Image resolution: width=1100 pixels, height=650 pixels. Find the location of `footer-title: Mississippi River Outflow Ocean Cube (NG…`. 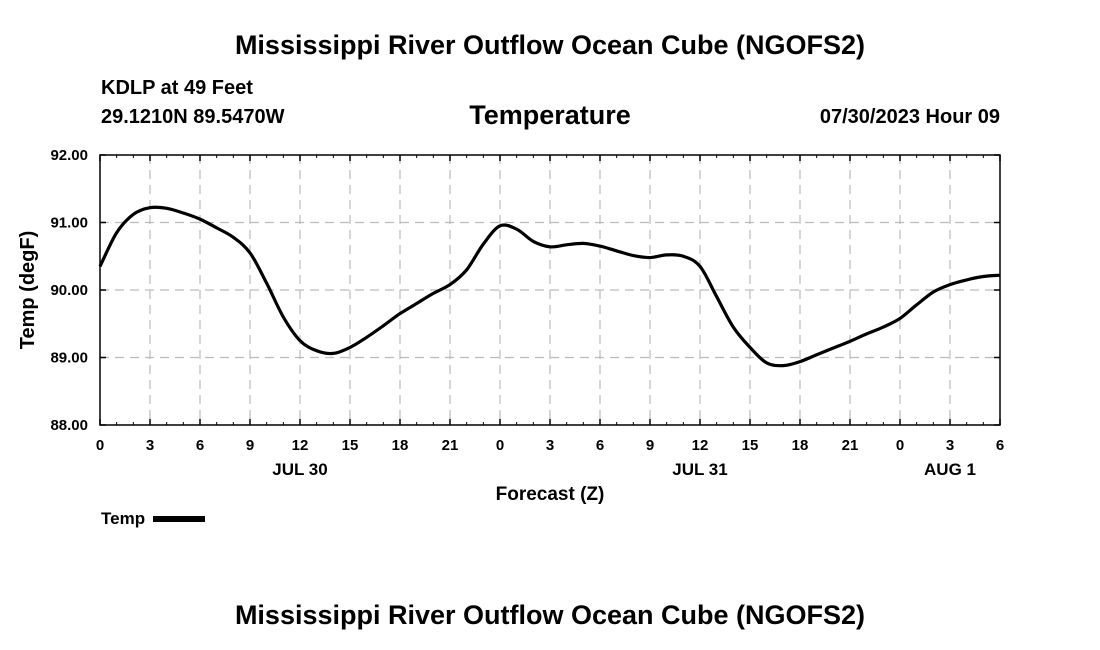

footer-title: Mississippi River Outflow Ocean Cube (NG… is located at coordinates (550, 615).